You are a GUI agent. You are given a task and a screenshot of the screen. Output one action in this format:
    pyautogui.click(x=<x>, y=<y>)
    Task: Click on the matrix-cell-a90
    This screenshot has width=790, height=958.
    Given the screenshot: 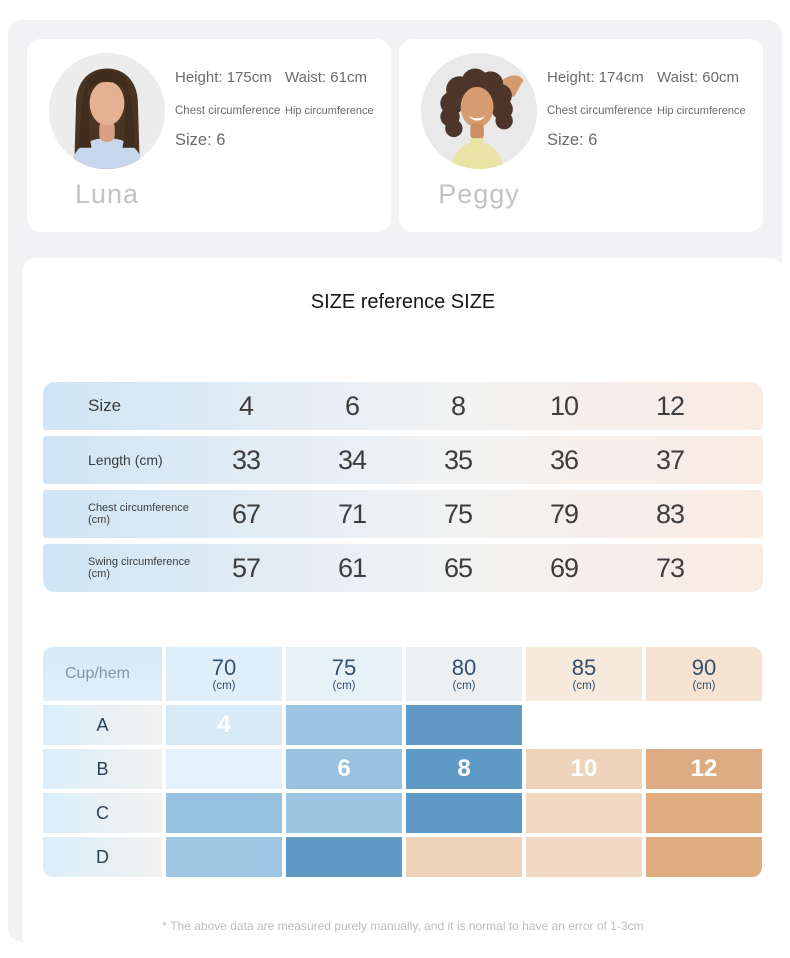 What is the action you would take?
    pyautogui.click(x=704, y=725)
    